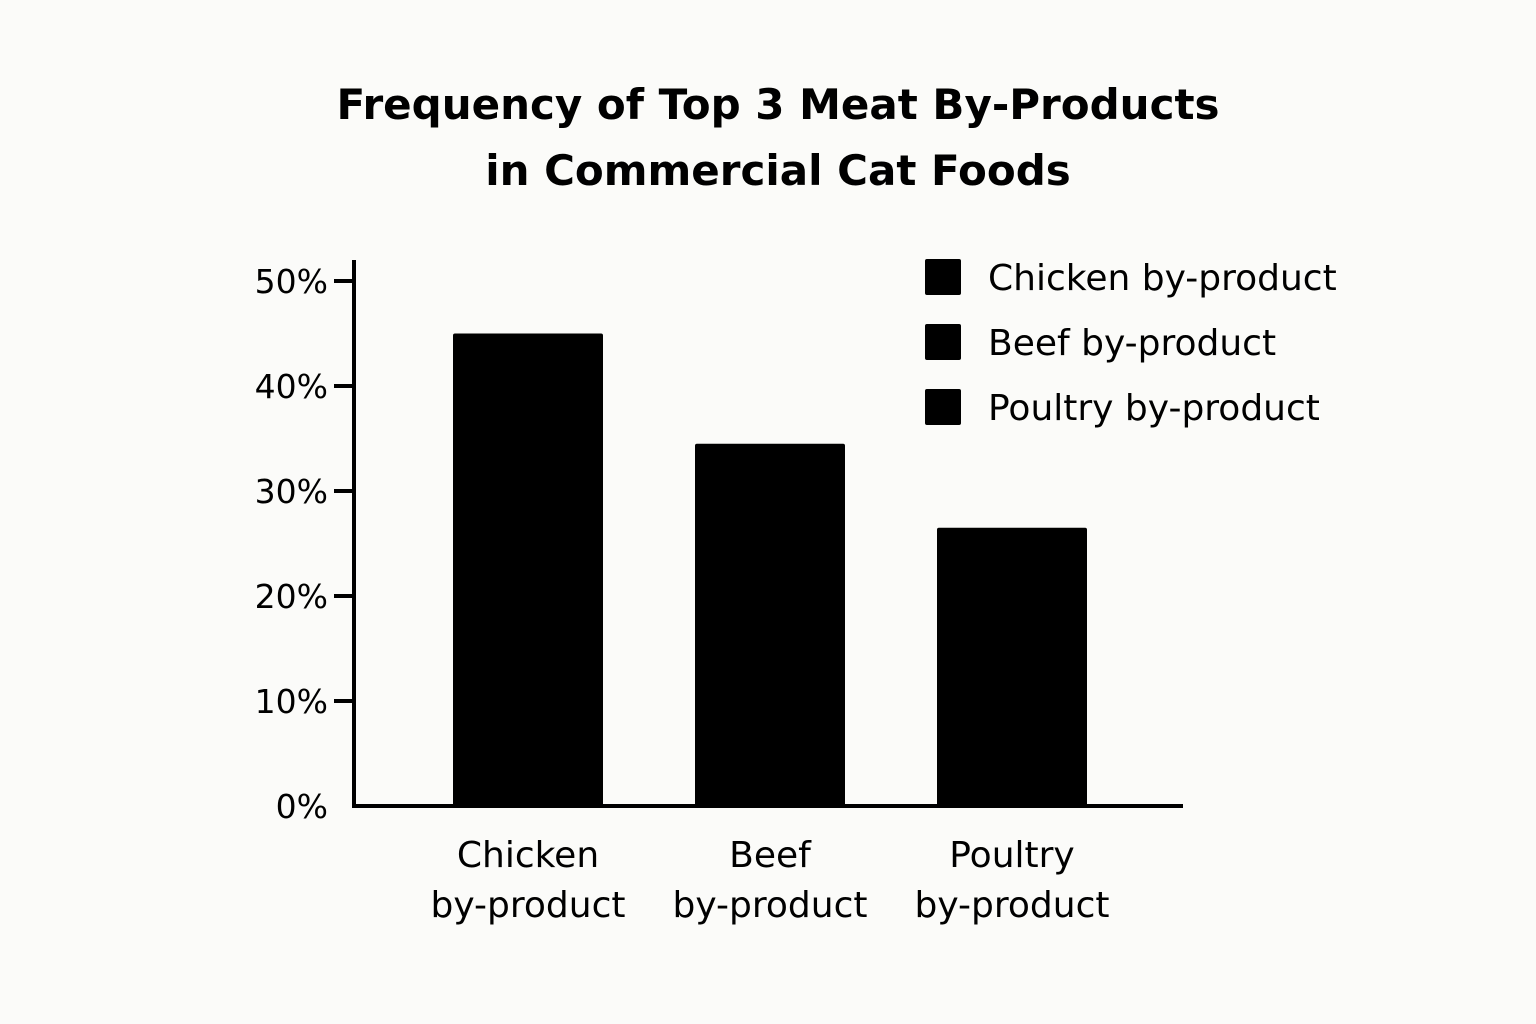  Describe the element at coordinates (304, 544) in the screenshot. I see `y-axis-ticks: 0% 10% 20% 30% 40% 50%` at that location.